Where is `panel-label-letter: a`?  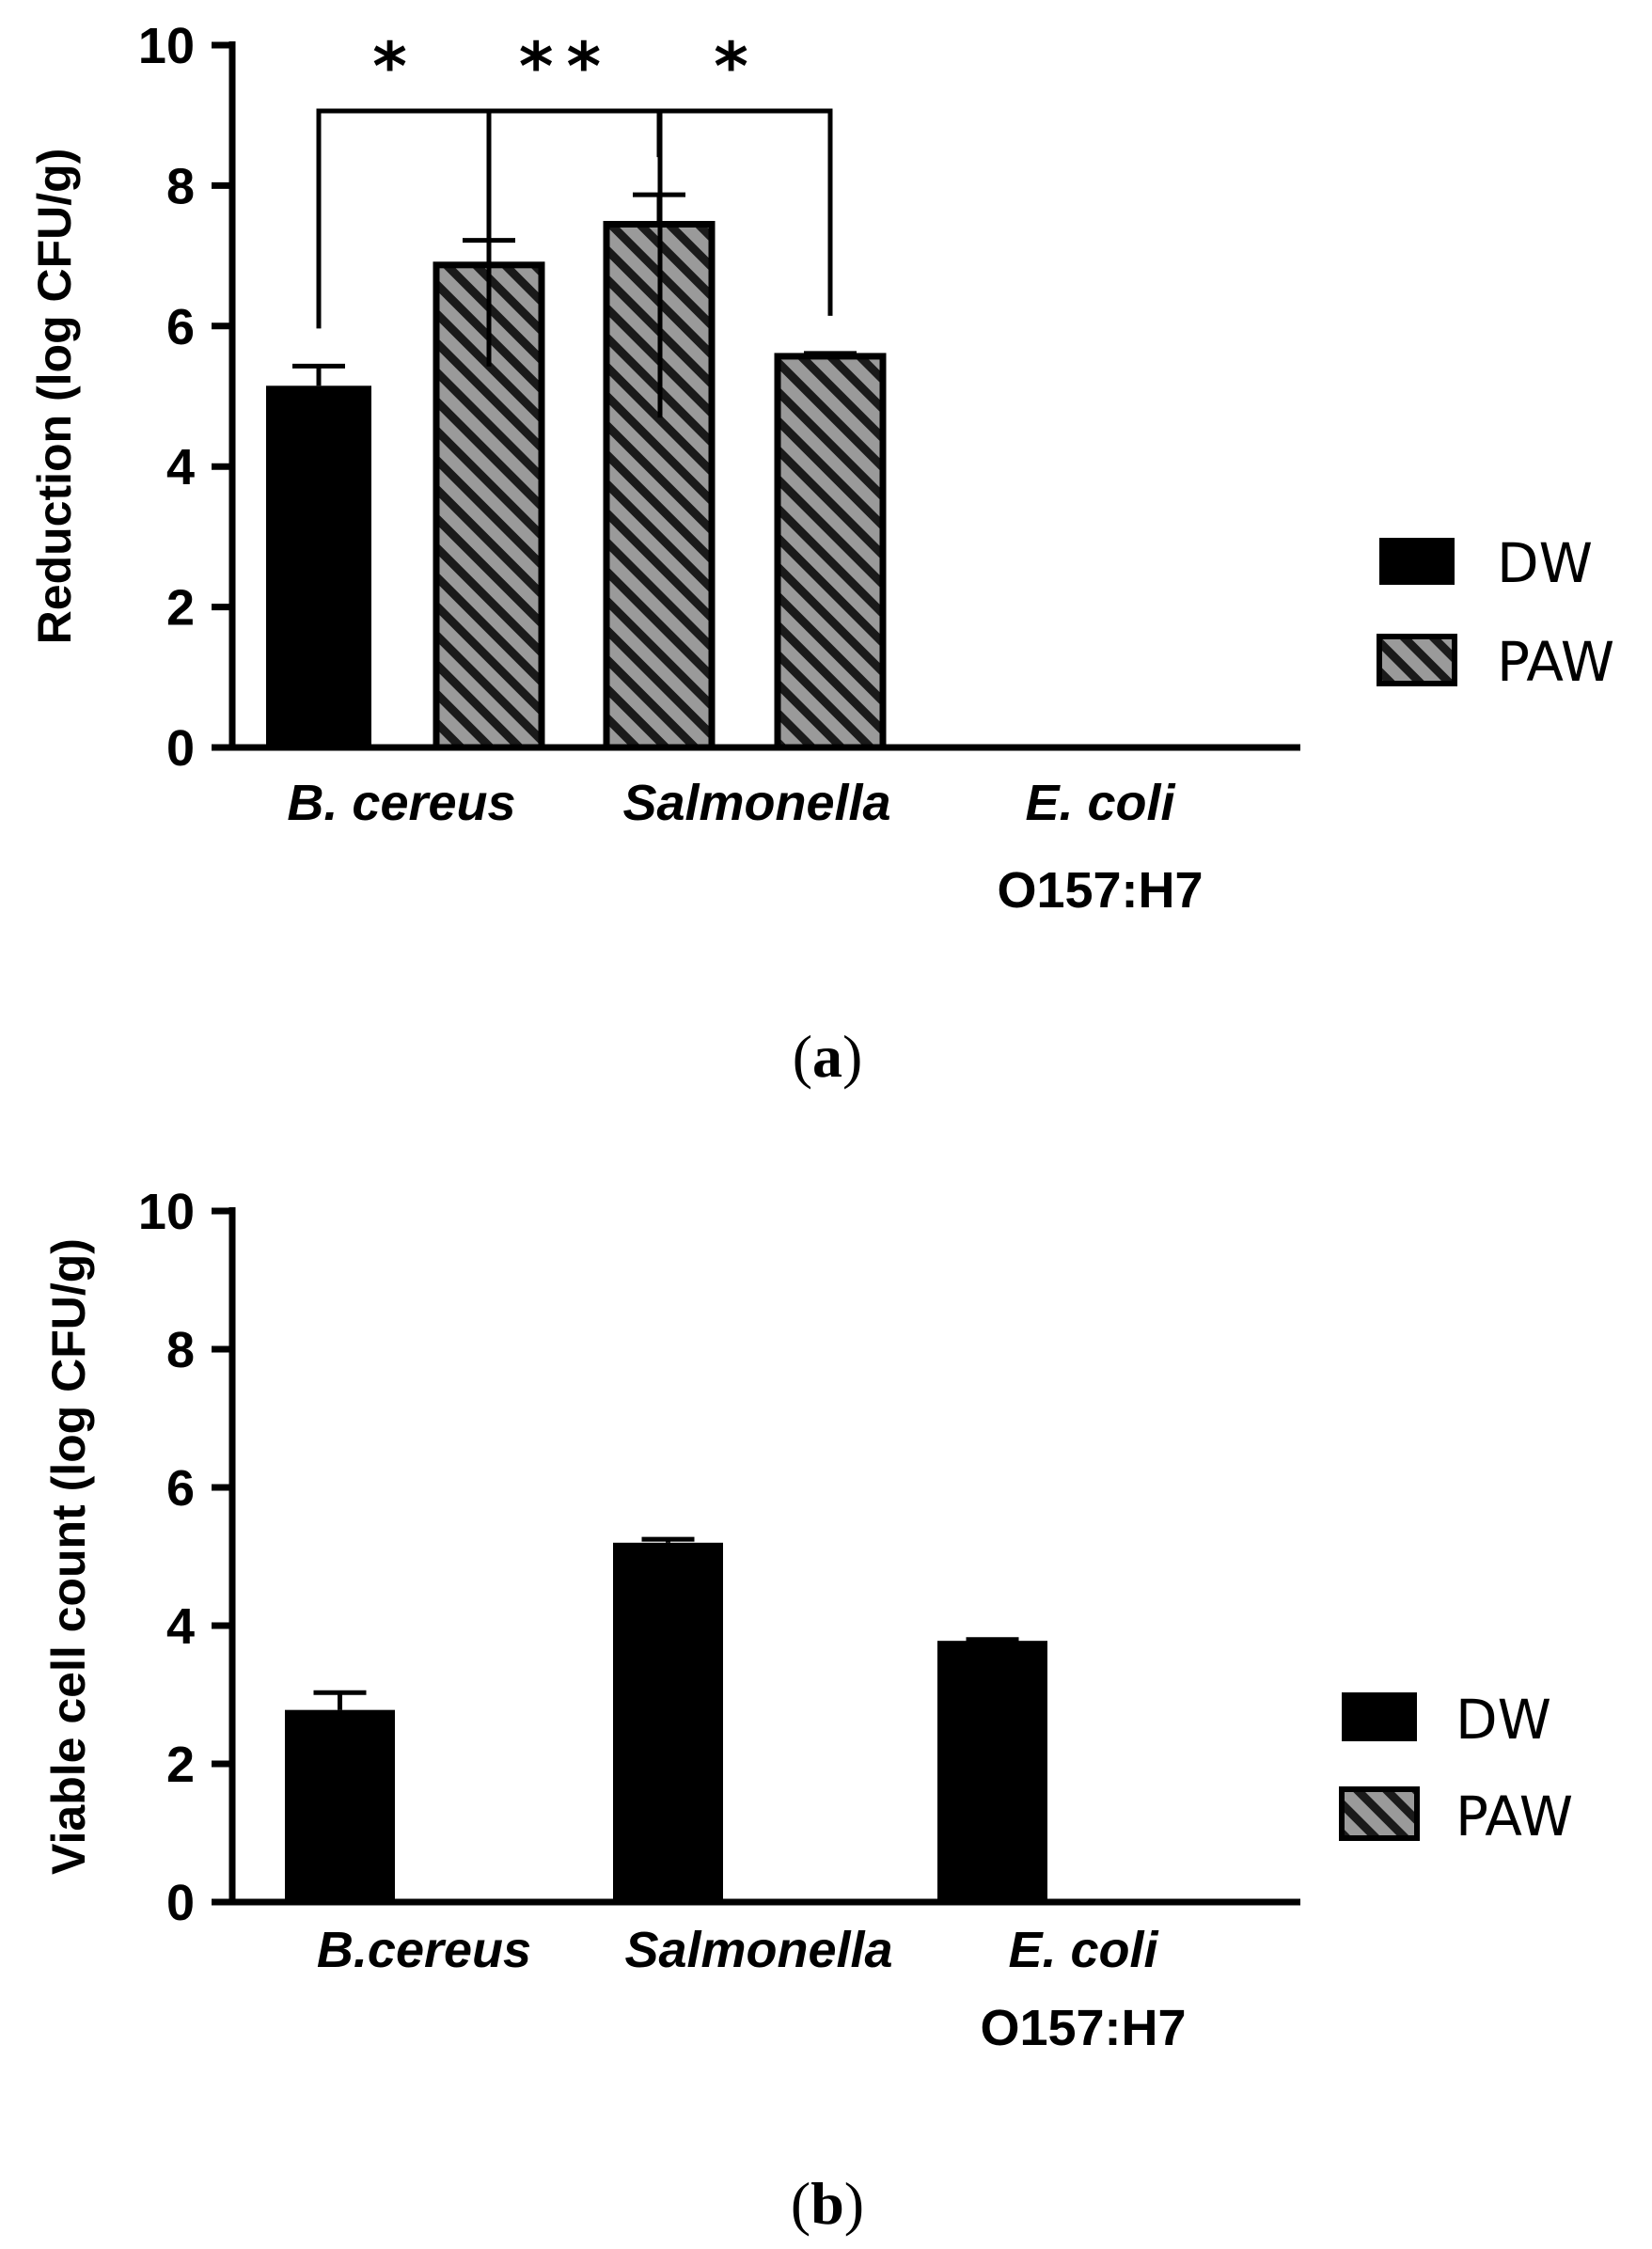
panel-label-letter: a is located at coordinates (827, 1056).